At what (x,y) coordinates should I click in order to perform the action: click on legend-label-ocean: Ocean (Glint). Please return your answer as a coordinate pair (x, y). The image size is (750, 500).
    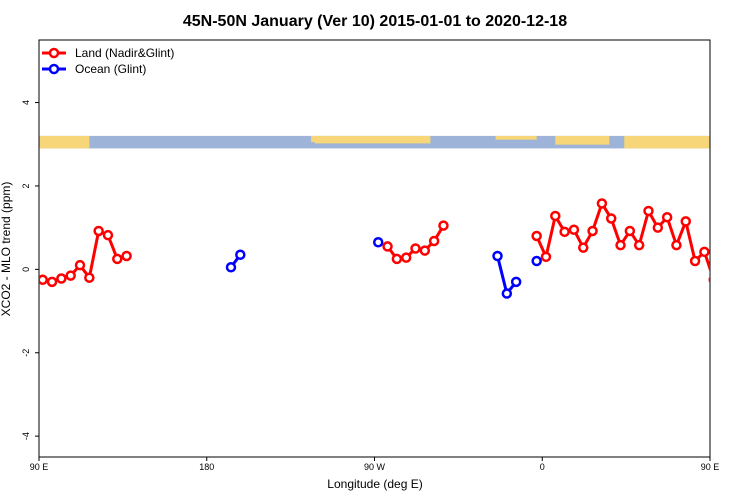
    Looking at the image, I should click on (110, 69).